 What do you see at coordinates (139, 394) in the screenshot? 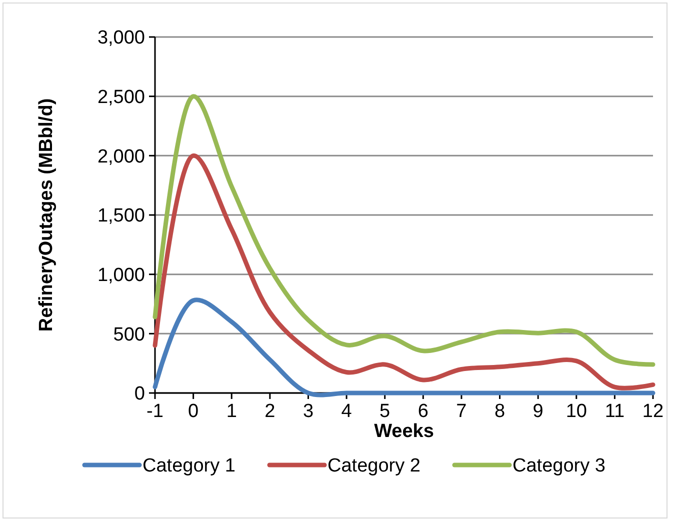
I see `y-tick-label: 0` at bounding box center [139, 394].